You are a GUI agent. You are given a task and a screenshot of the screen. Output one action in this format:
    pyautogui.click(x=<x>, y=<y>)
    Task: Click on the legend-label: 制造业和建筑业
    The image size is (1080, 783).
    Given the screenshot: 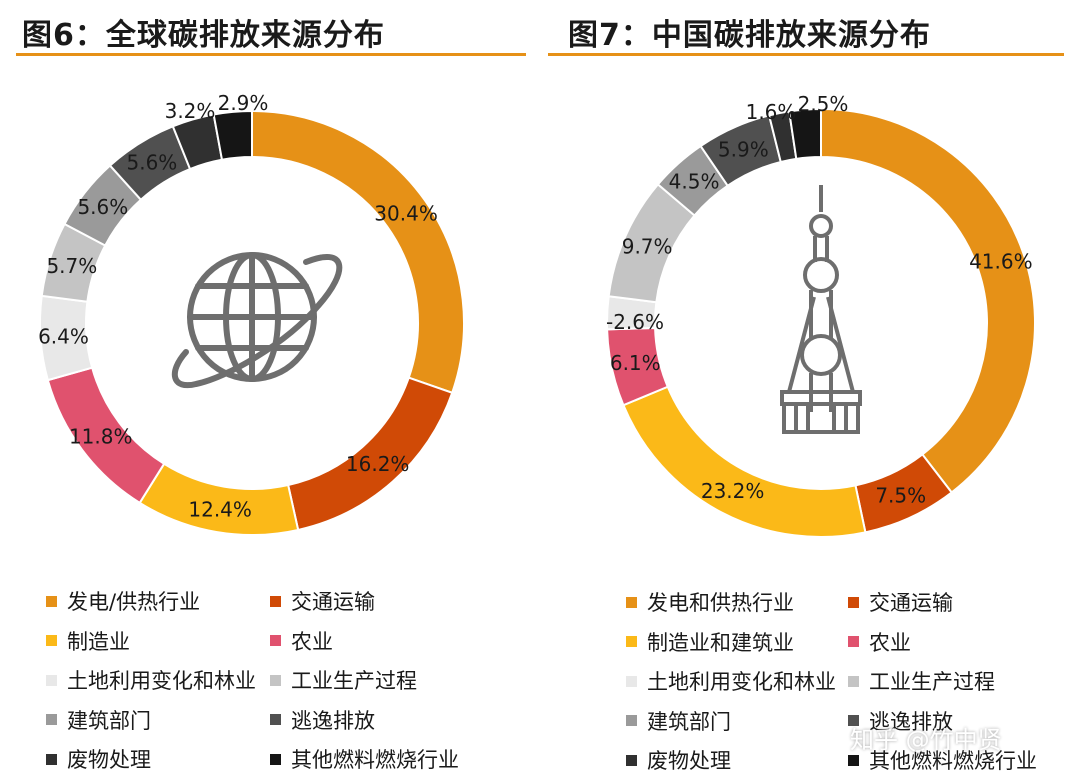 What is the action you would take?
    pyautogui.click(x=720, y=642)
    